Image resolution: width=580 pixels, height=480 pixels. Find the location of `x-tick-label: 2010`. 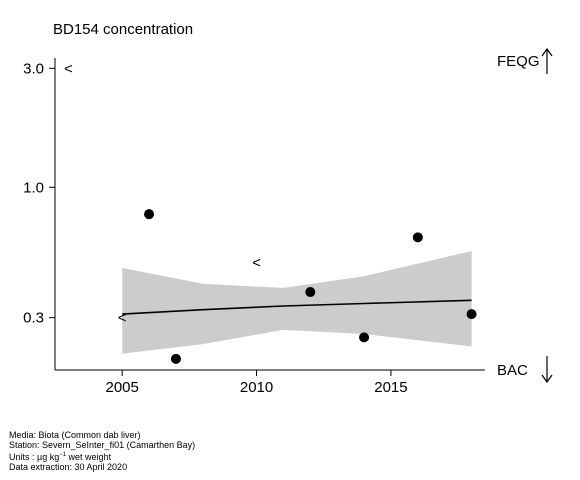

x-tick-label: 2010 is located at coordinates (256, 387).